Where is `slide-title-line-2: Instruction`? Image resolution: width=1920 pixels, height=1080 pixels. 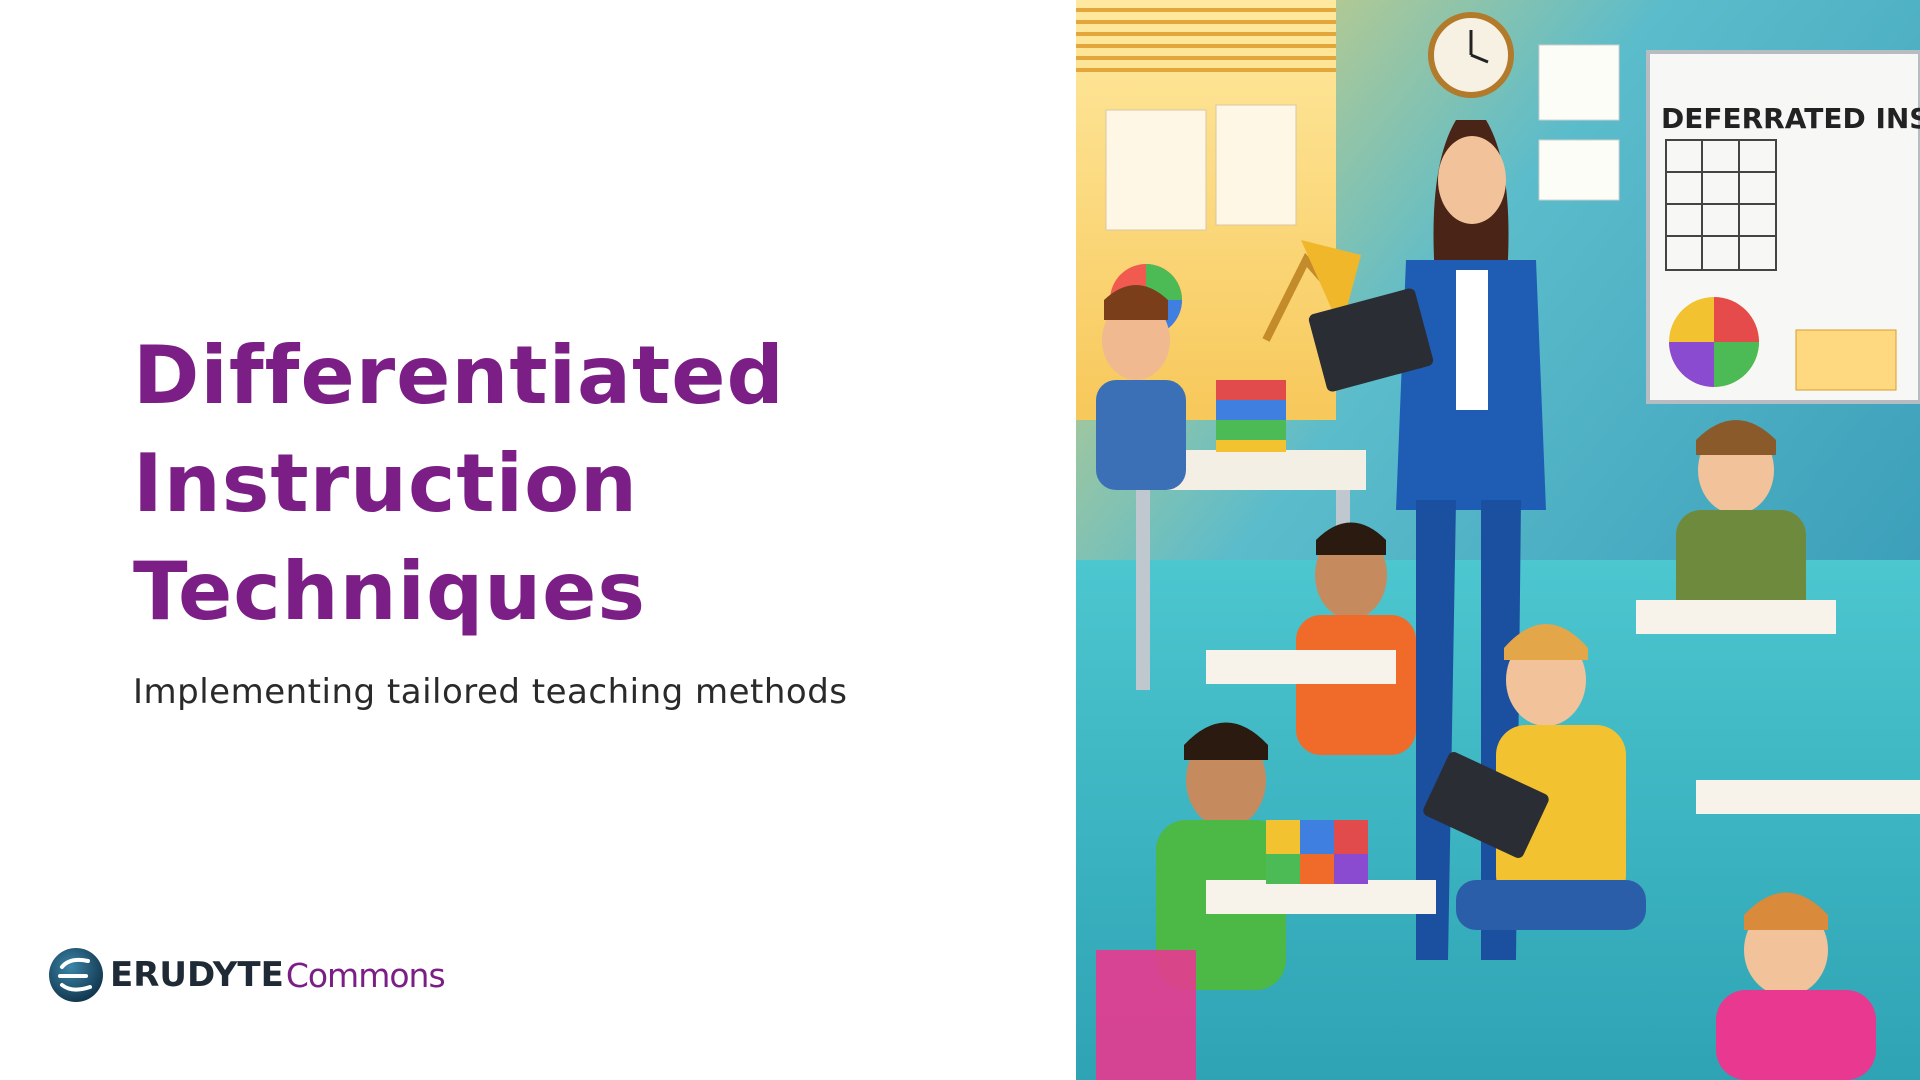
slide-title-line-2: Instruction is located at coordinates (385, 483).